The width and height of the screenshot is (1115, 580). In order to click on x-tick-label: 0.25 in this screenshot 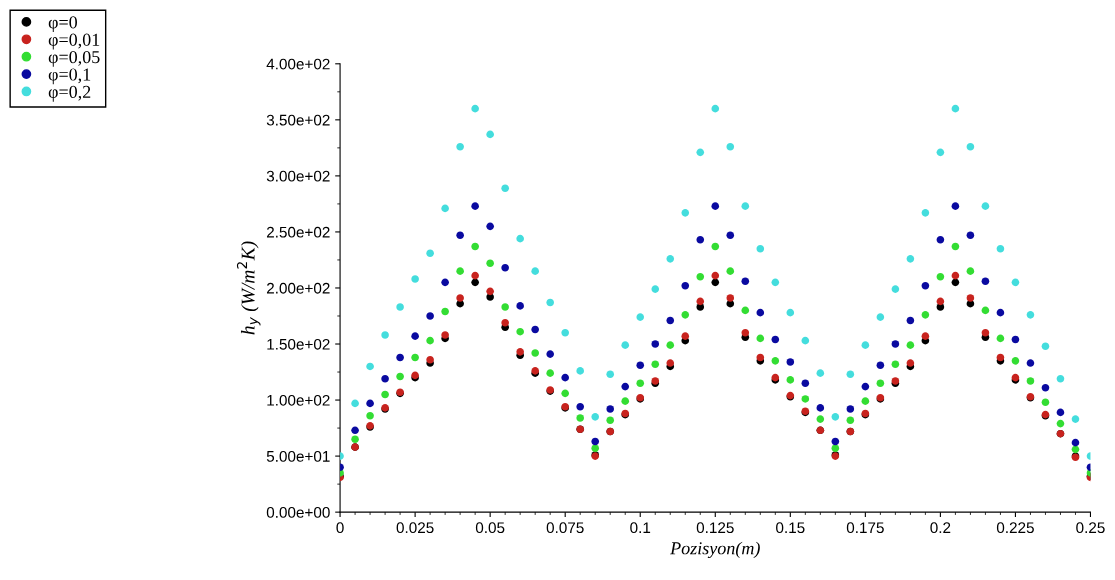, I will do `click(1090, 528)`.